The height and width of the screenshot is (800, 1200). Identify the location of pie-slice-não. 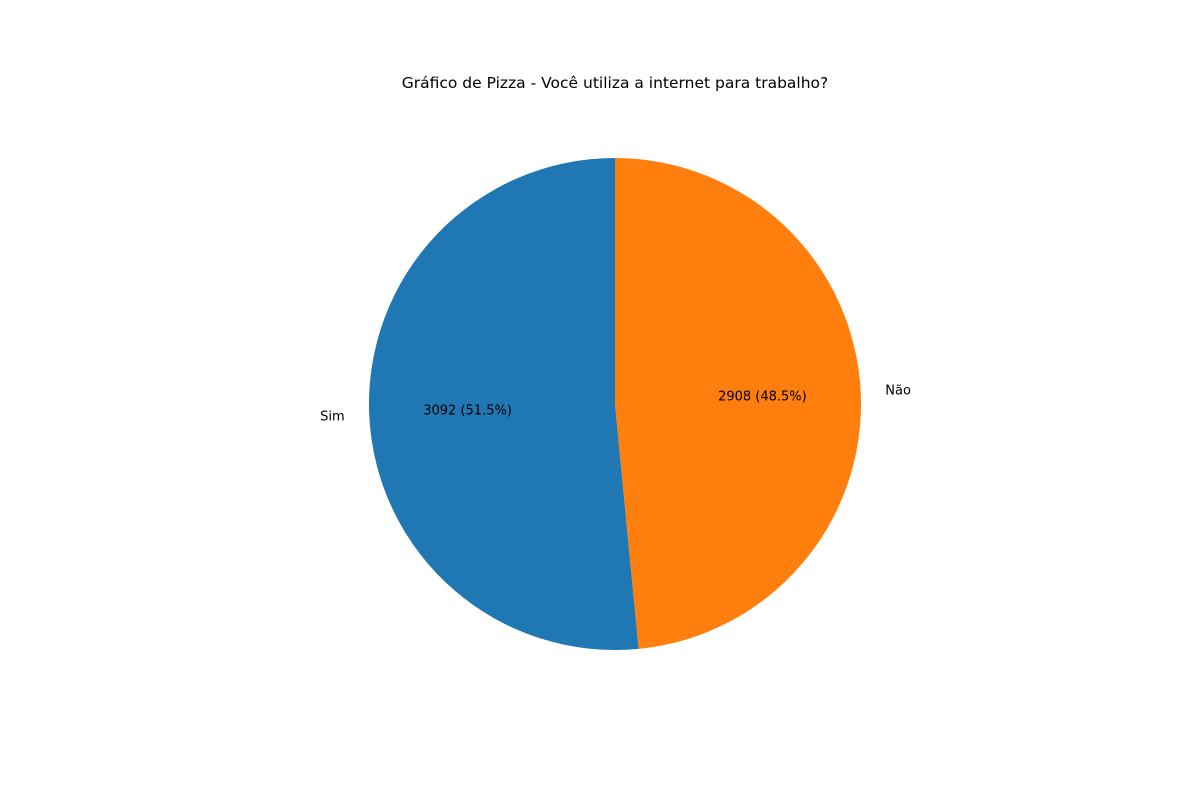
(738, 403).